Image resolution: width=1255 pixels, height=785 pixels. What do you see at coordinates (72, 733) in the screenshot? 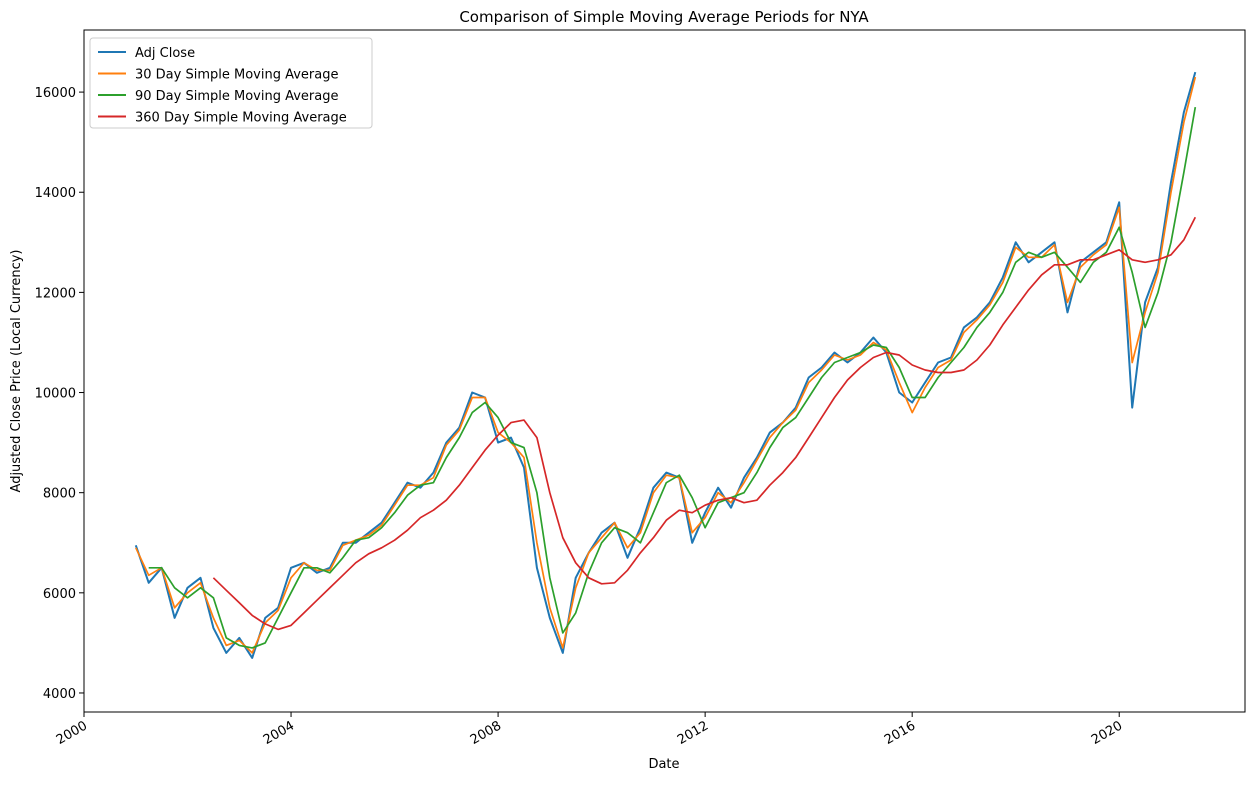
I see `x-tick-label: 2000` at bounding box center [72, 733].